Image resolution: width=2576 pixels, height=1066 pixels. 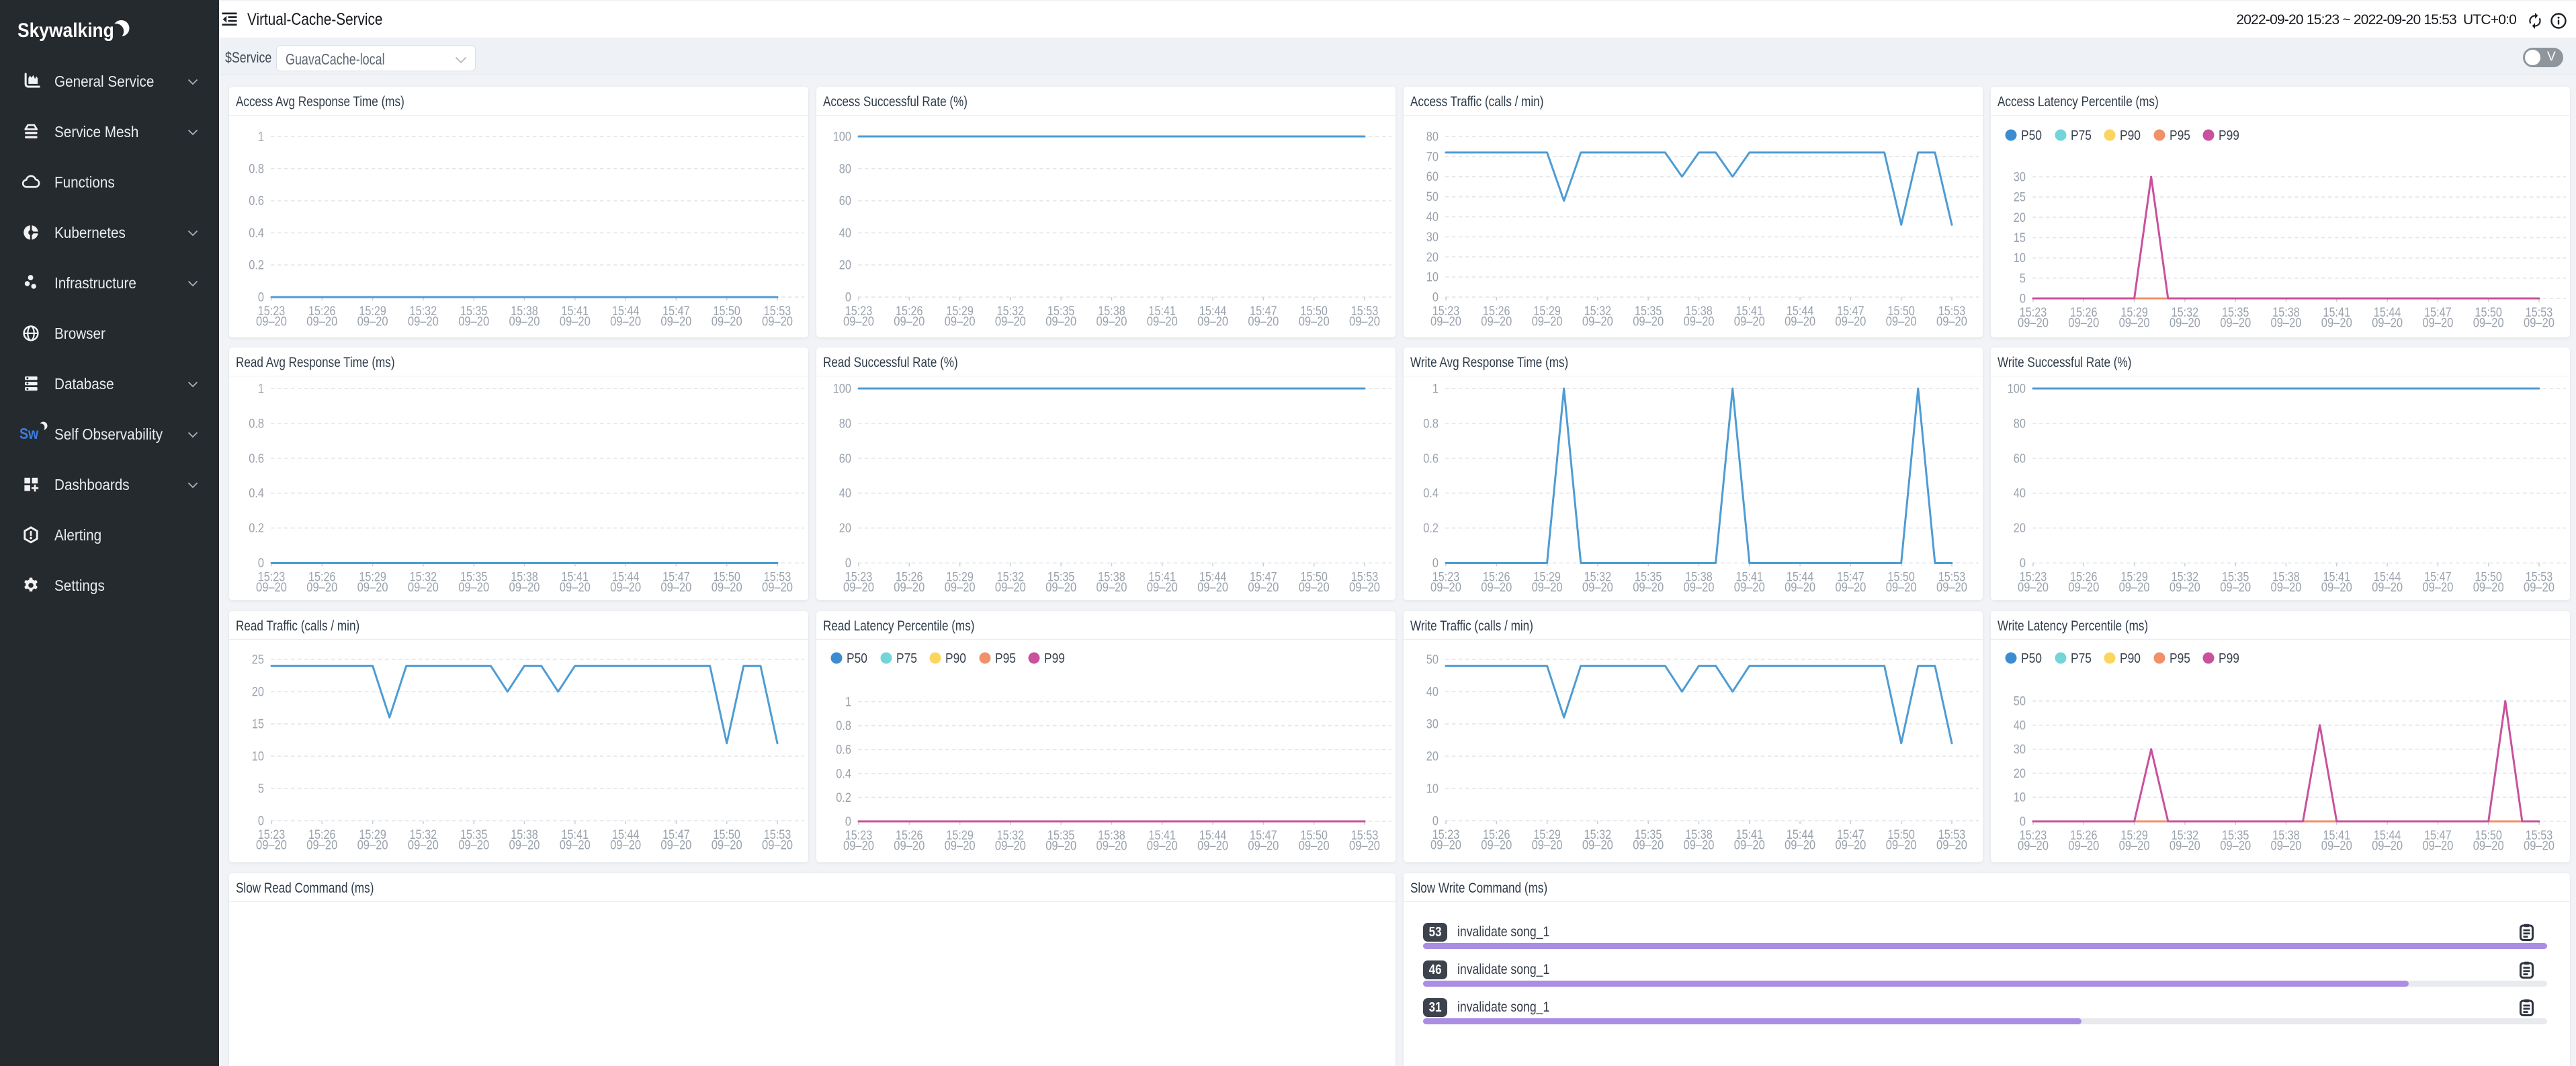 What do you see at coordinates (2130, 658) in the screenshot?
I see `svg-text: P90` at bounding box center [2130, 658].